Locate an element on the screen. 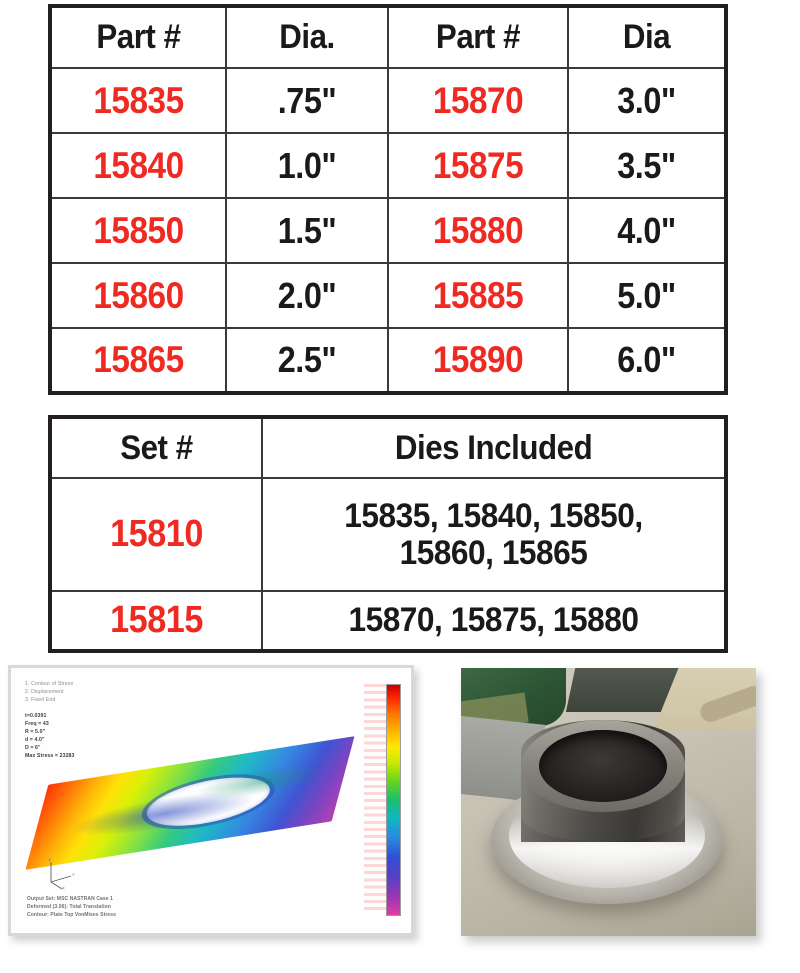 The height and width of the screenshot is (973, 800). cell-part-number: 15860 is located at coordinates (137, 295).